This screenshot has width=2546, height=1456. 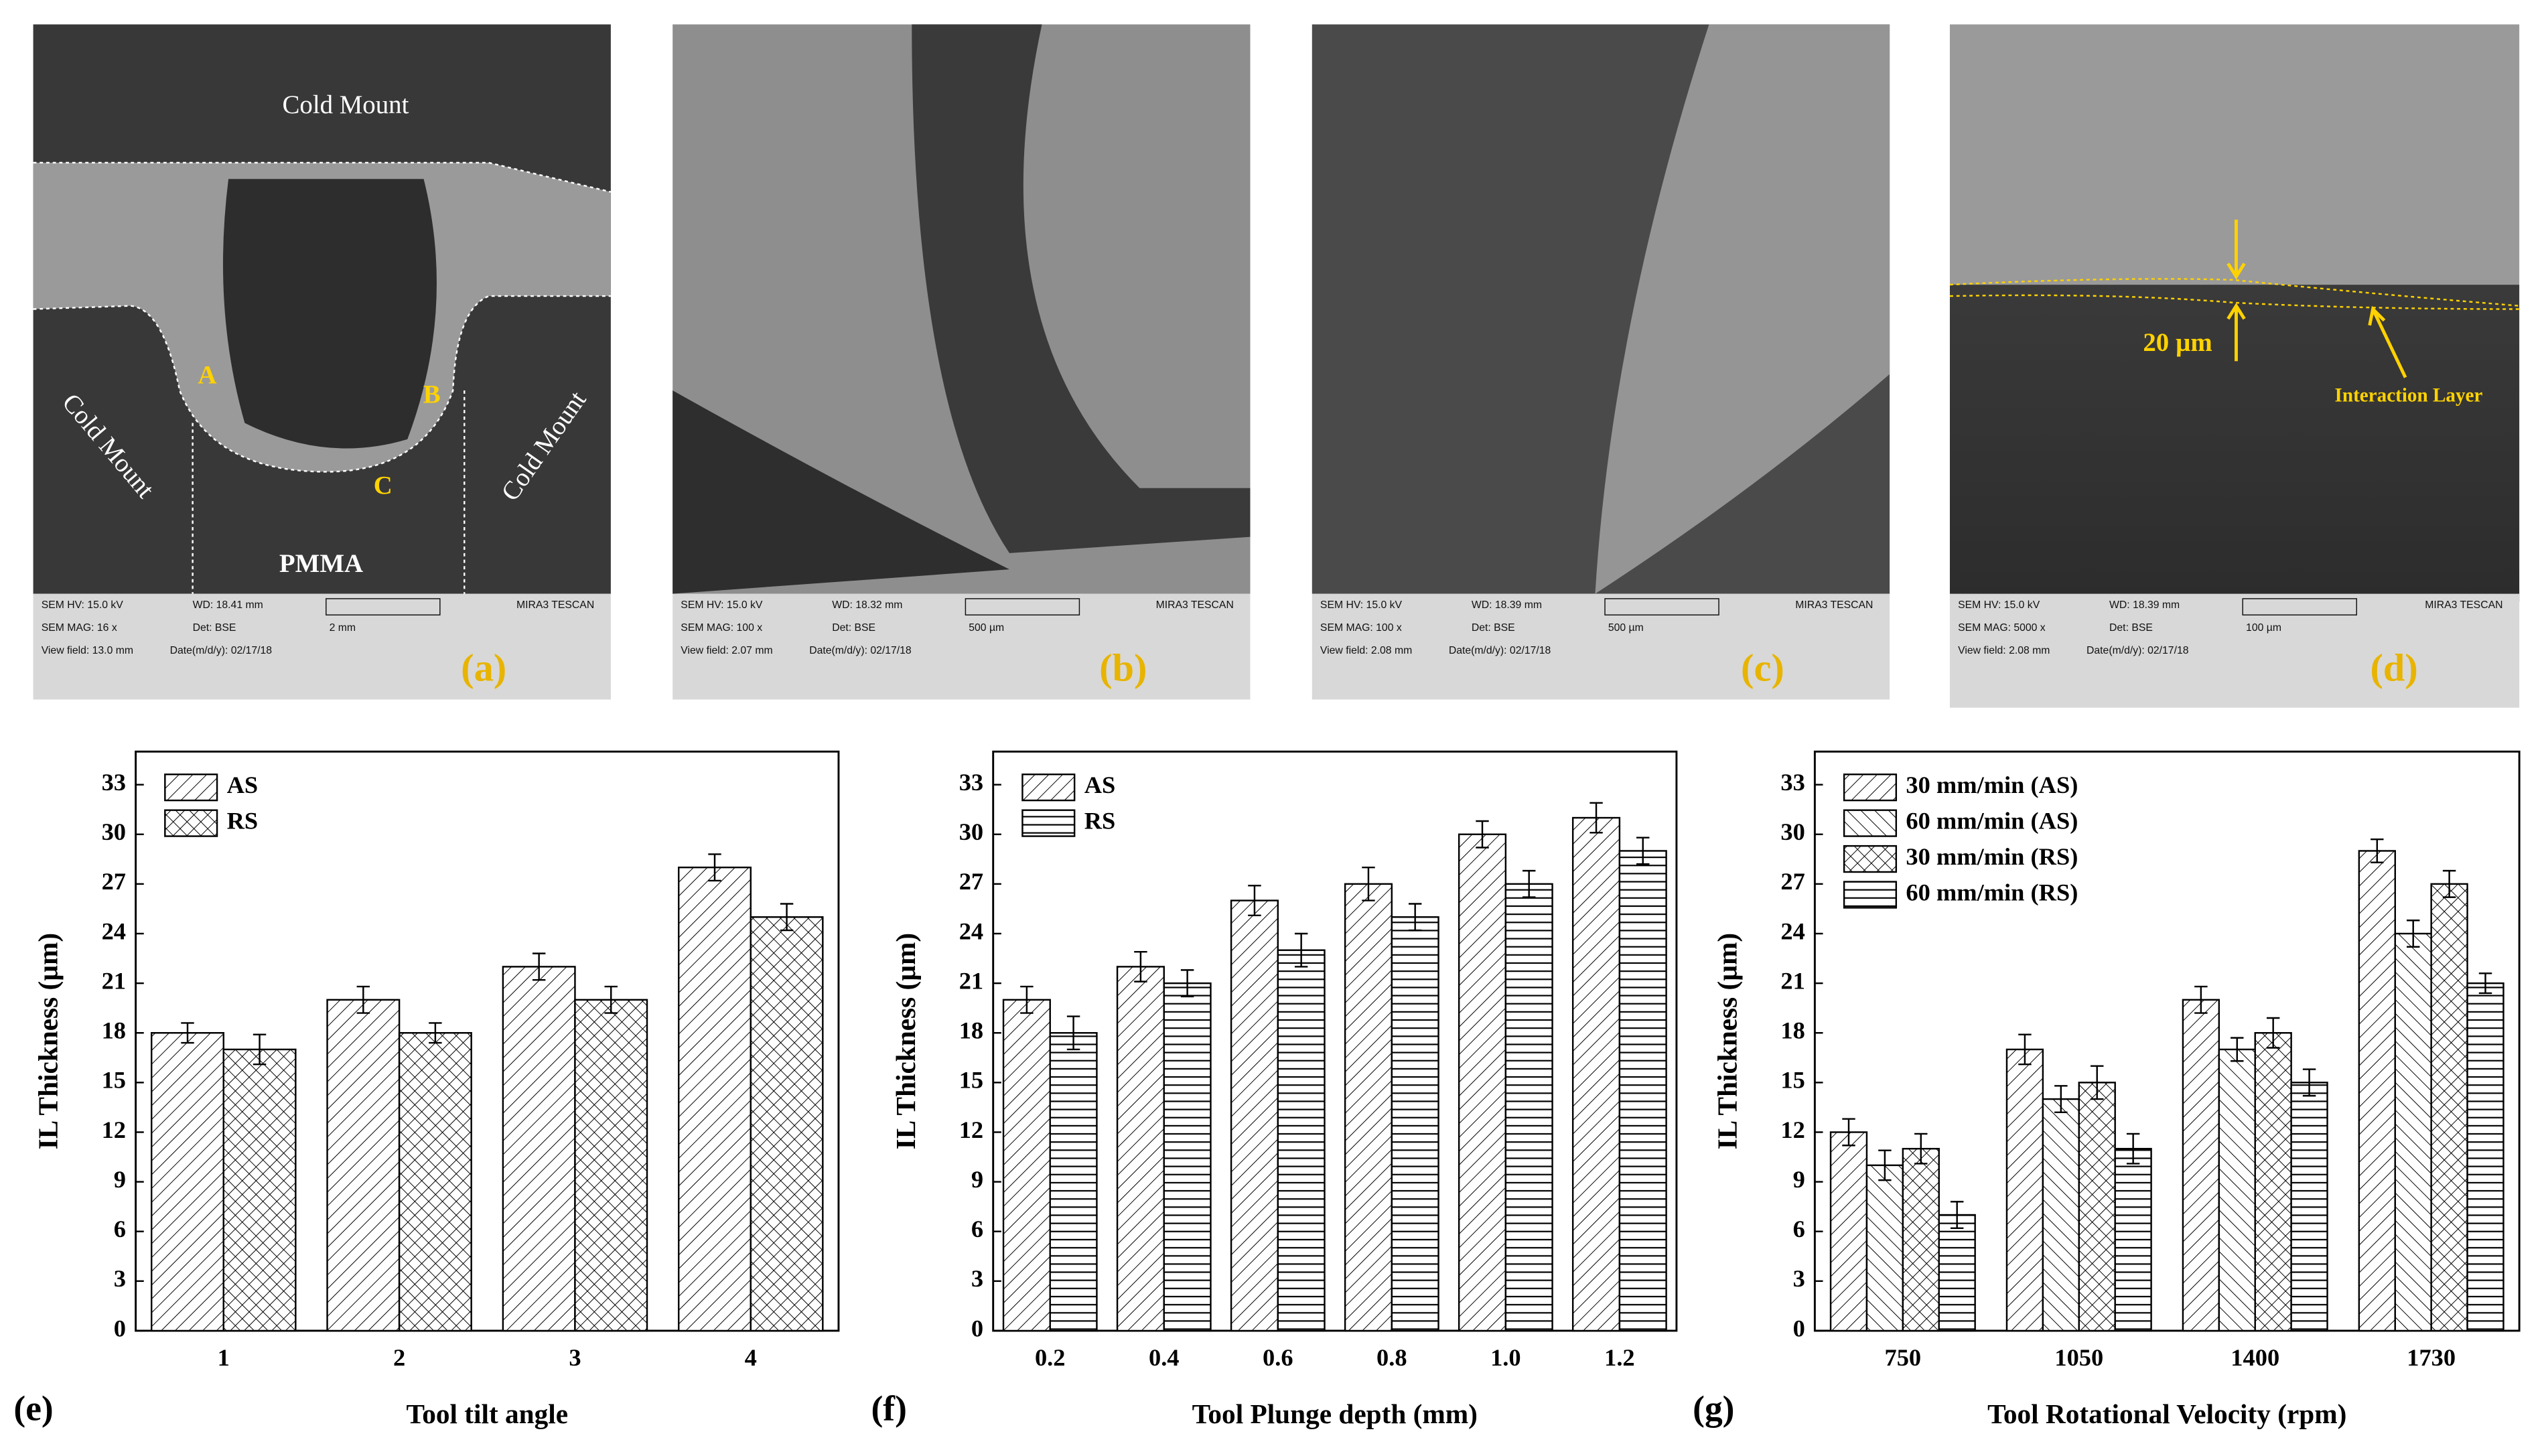 What do you see at coordinates (1100, 820) in the screenshot?
I see `legend-label: RS` at bounding box center [1100, 820].